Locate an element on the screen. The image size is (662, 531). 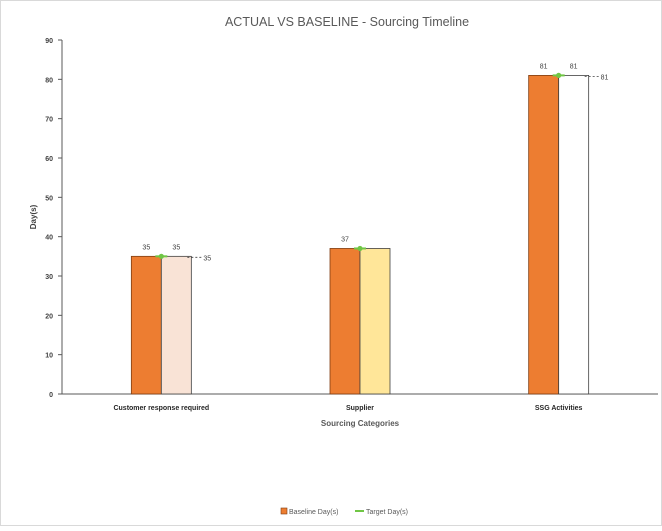
y-tick-label: 30 is located at coordinates (49, 277).